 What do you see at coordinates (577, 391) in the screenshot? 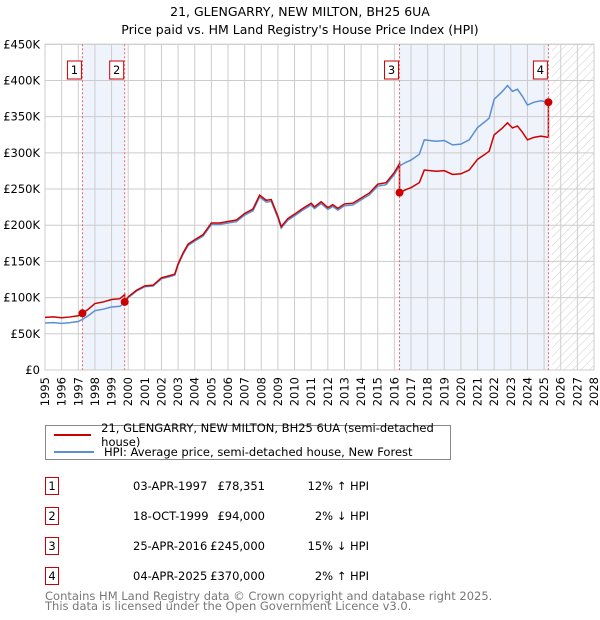
I see `x-tick-label: 2027` at bounding box center [577, 391].